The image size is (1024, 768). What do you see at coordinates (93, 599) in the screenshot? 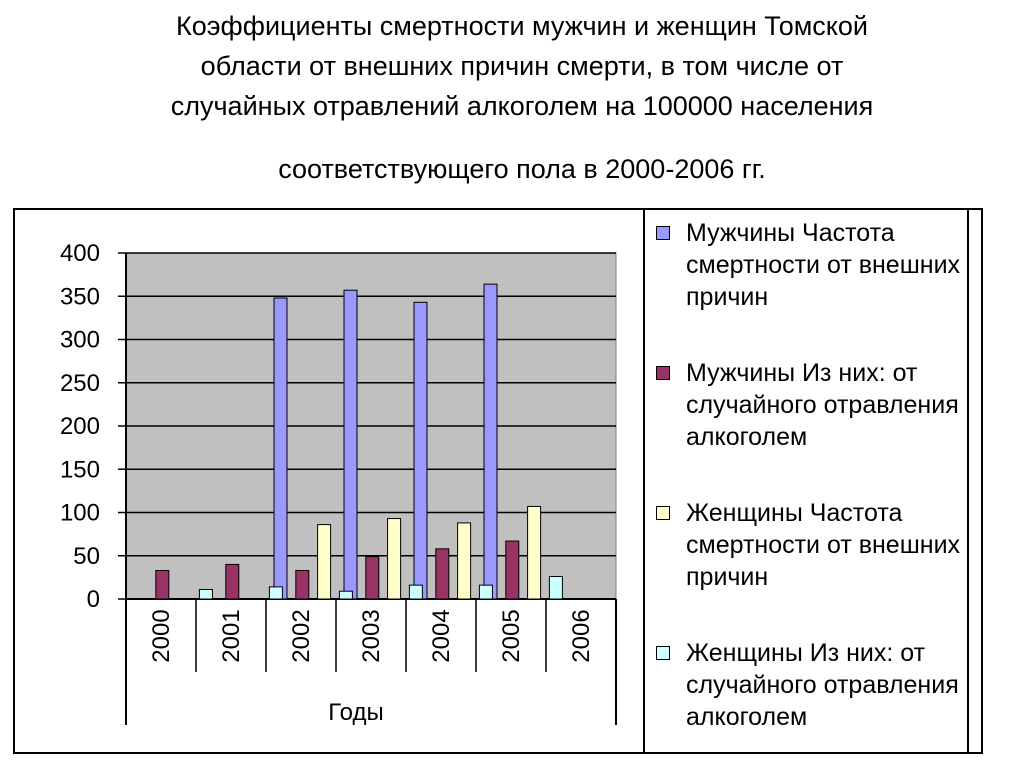
I see `y-tick-label: 0` at bounding box center [93, 599].